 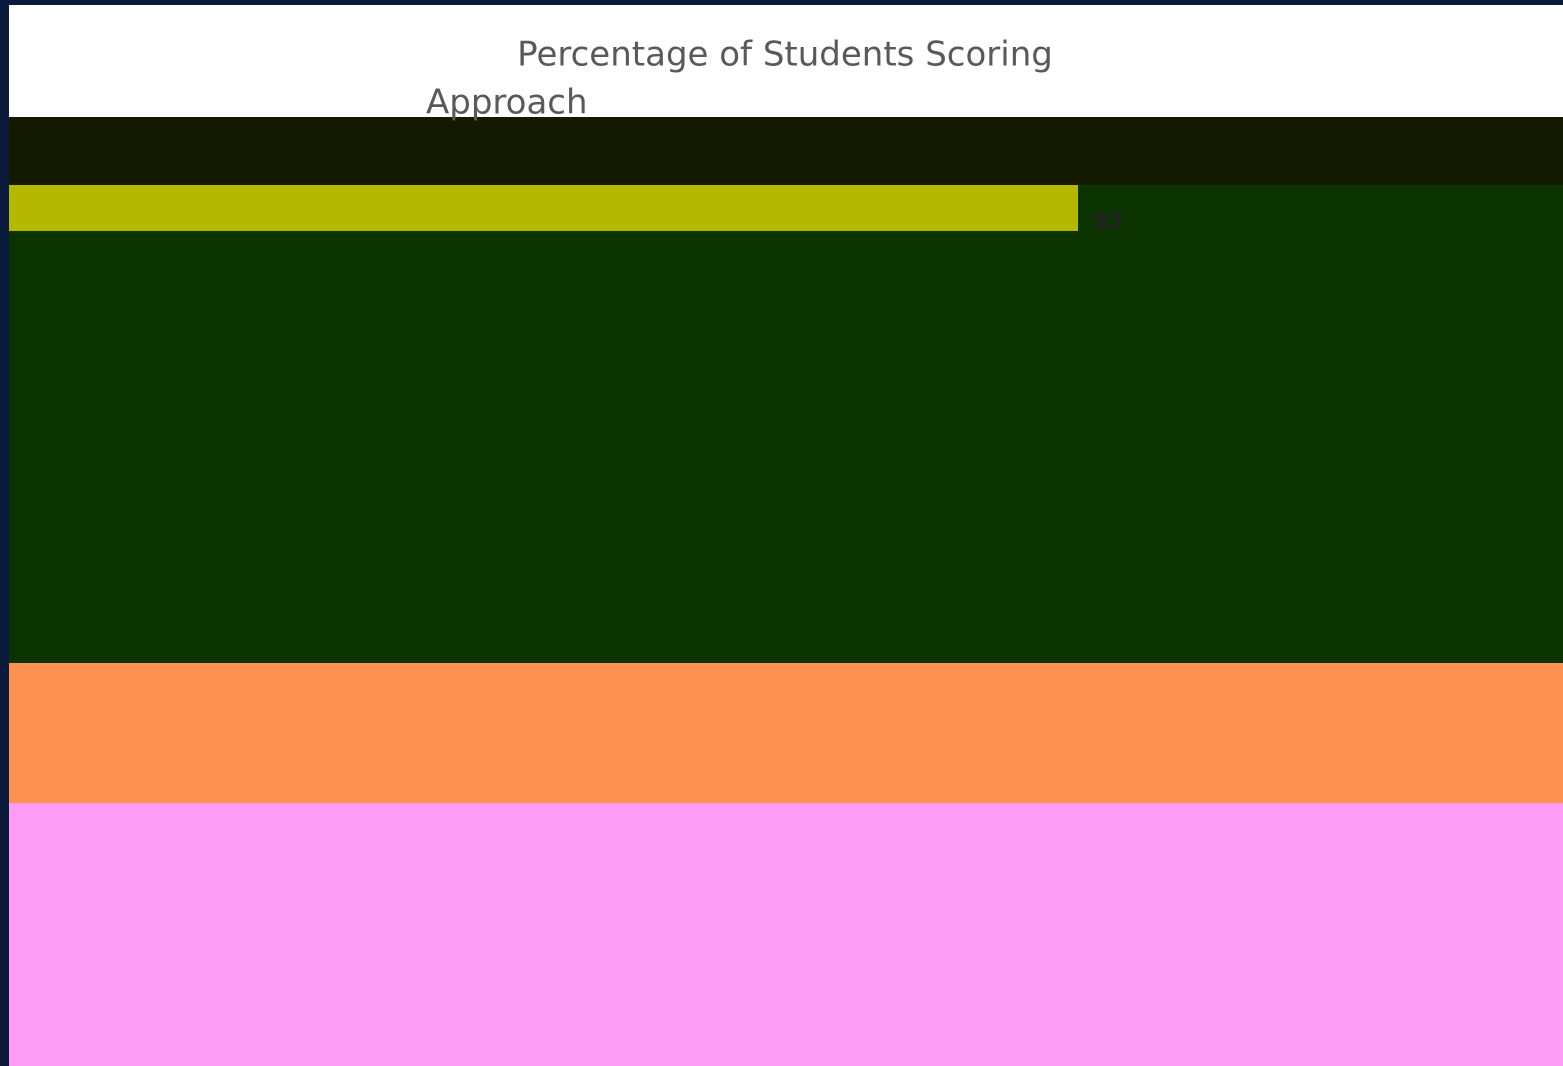 What do you see at coordinates (786, 733) in the screenshot?
I see `band-orange` at bounding box center [786, 733].